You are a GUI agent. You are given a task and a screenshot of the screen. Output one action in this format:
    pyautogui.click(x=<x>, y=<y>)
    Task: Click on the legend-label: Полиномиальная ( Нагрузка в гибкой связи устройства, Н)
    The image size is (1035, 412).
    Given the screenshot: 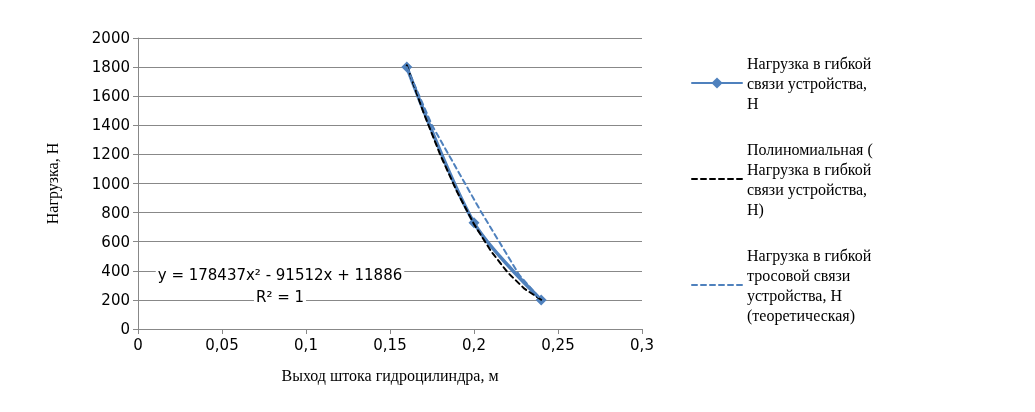 What is the action you would take?
    pyautogui.click(x=812, y=179)
    